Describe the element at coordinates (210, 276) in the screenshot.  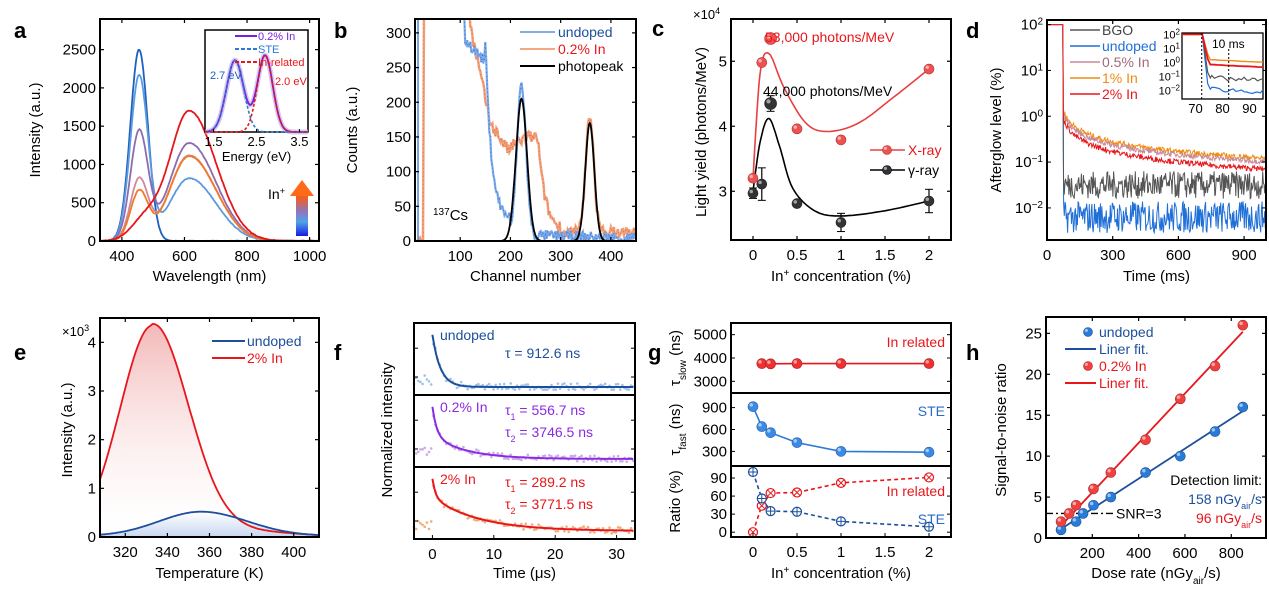
I see `x-axis-label: Wavelength (nm)` at that location.